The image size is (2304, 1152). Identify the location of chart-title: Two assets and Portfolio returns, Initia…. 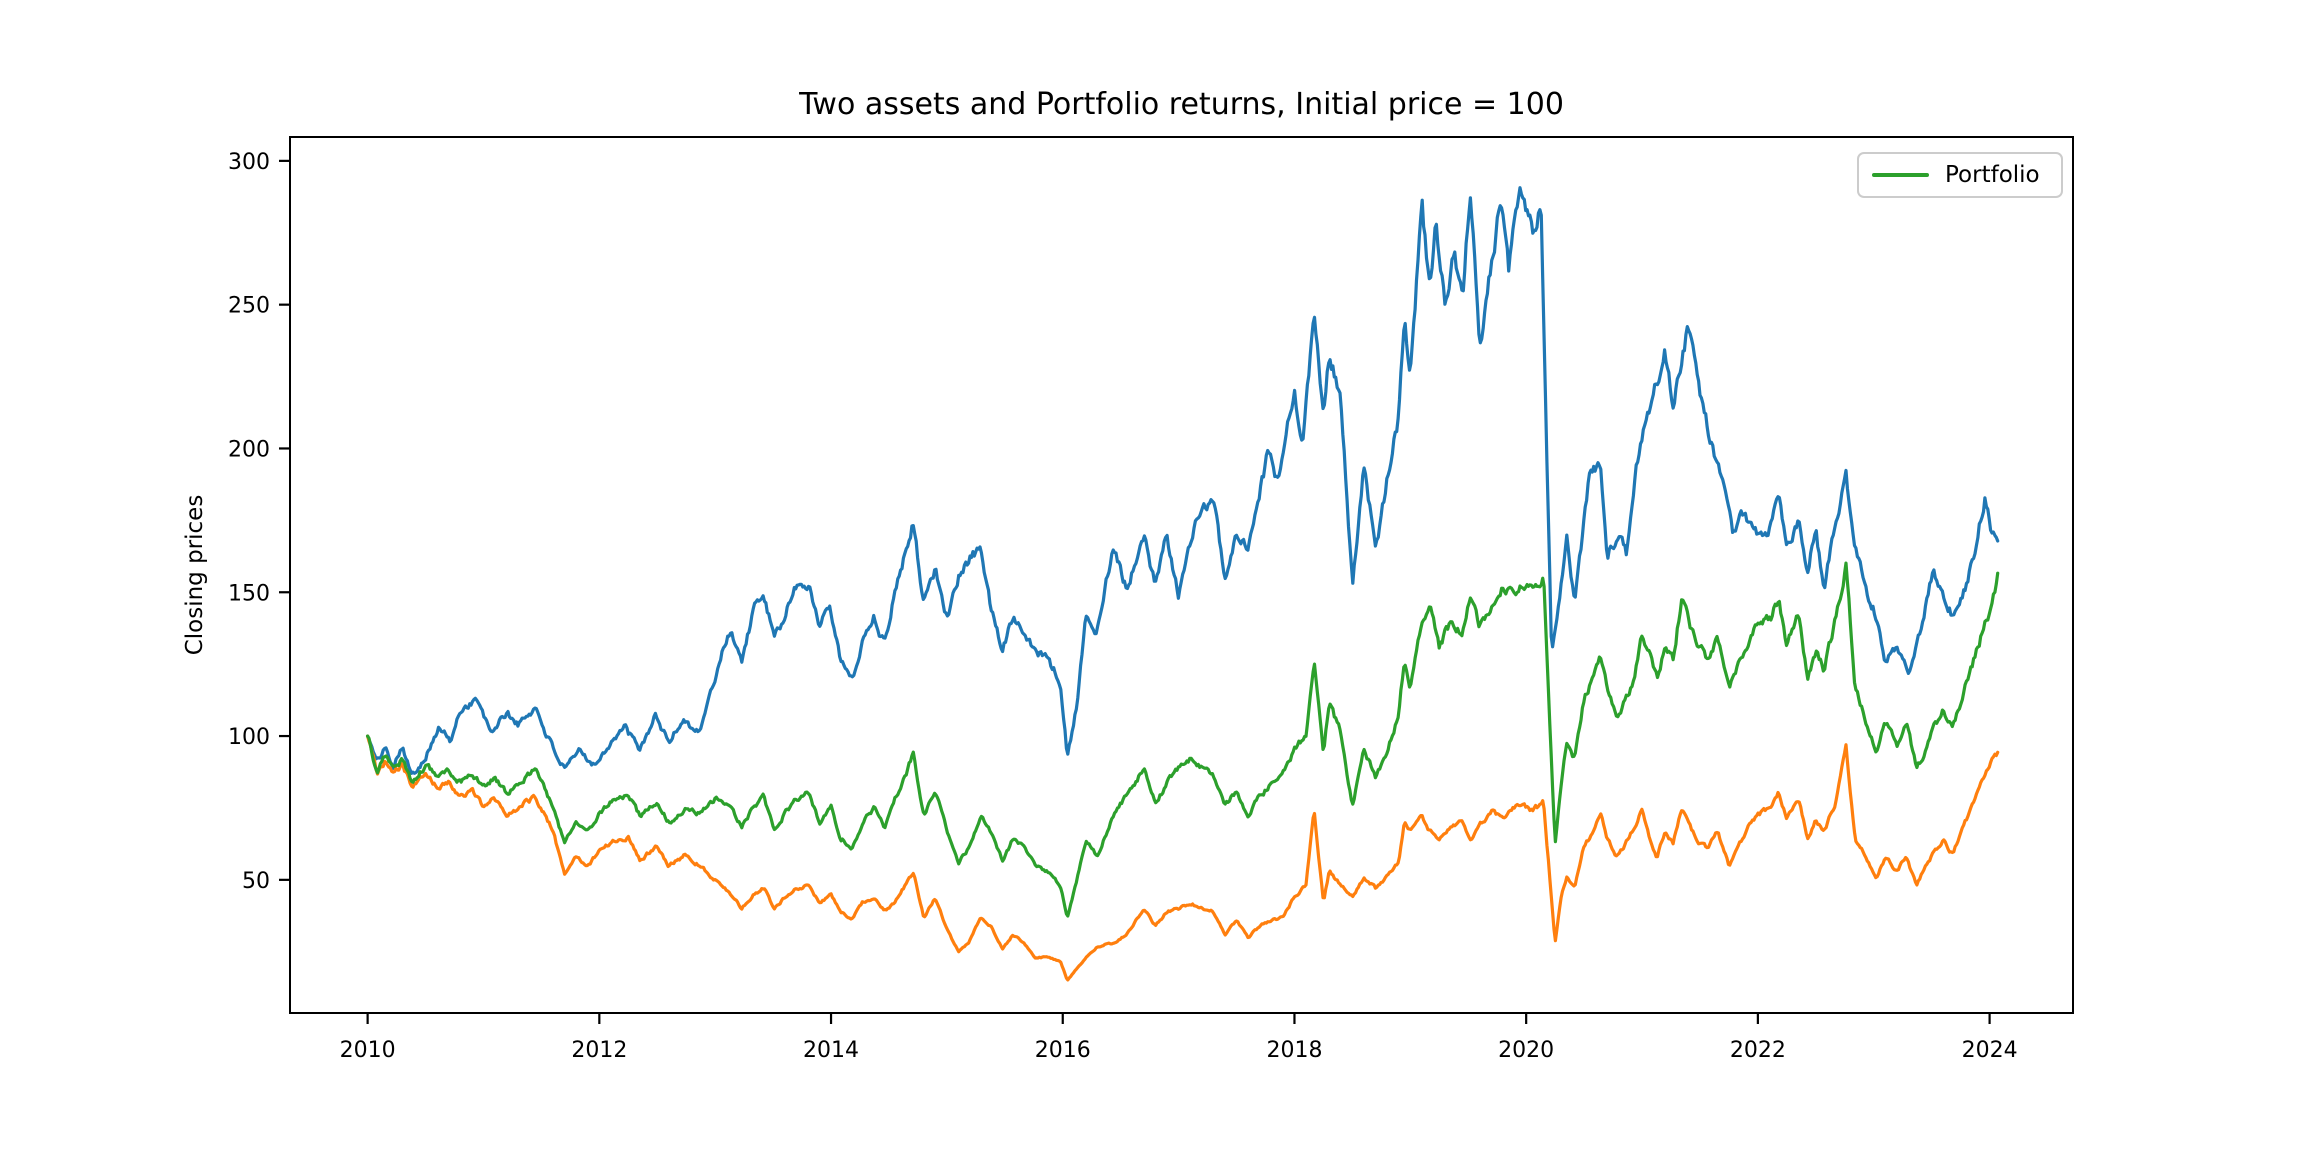
(1181, 104).